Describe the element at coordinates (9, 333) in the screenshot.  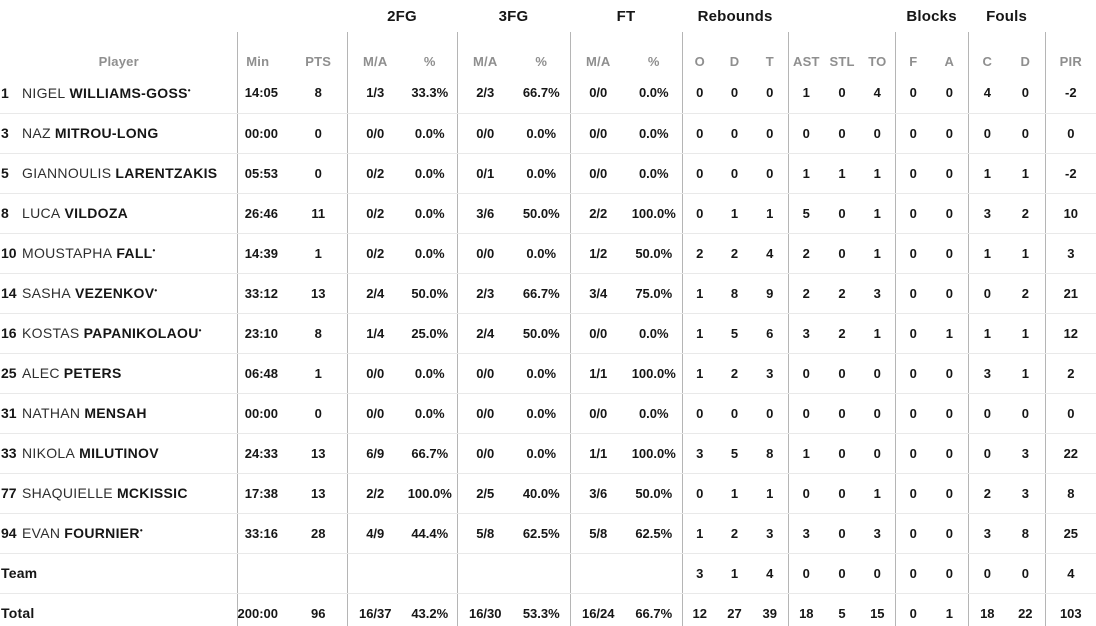
I see `player-number: 16` at that location.